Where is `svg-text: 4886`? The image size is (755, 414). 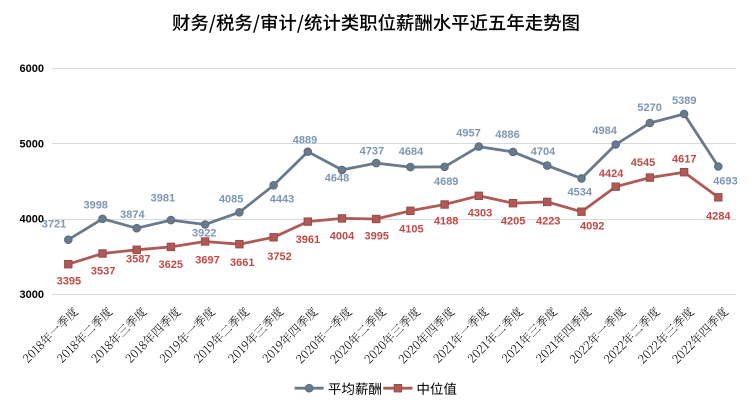 svg-text: 4886 is located at coordinates (507, 135).